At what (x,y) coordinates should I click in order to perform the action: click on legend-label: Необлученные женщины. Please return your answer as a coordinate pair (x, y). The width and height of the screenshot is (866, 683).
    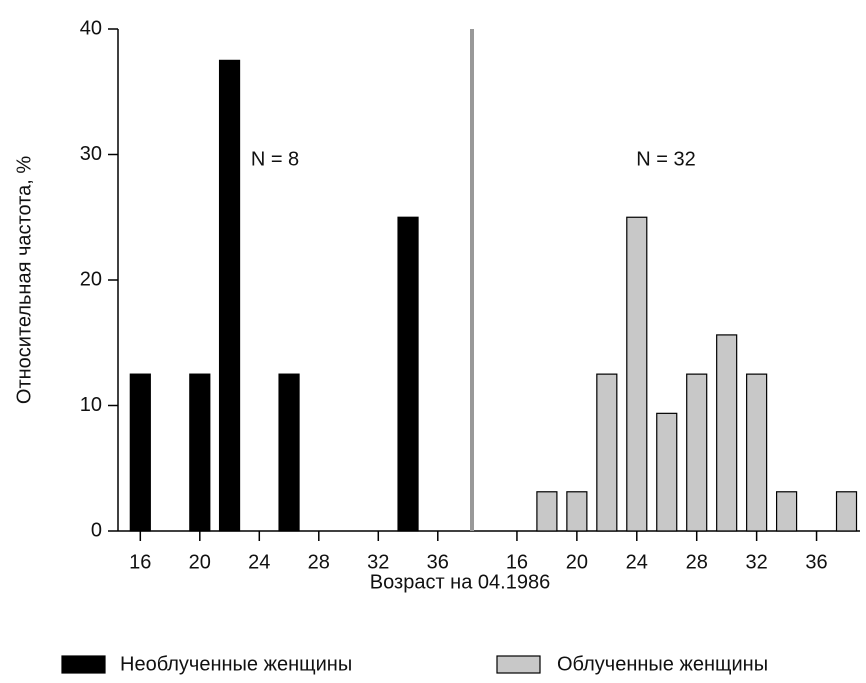
    Looking at the image, I should click on (236, 664).